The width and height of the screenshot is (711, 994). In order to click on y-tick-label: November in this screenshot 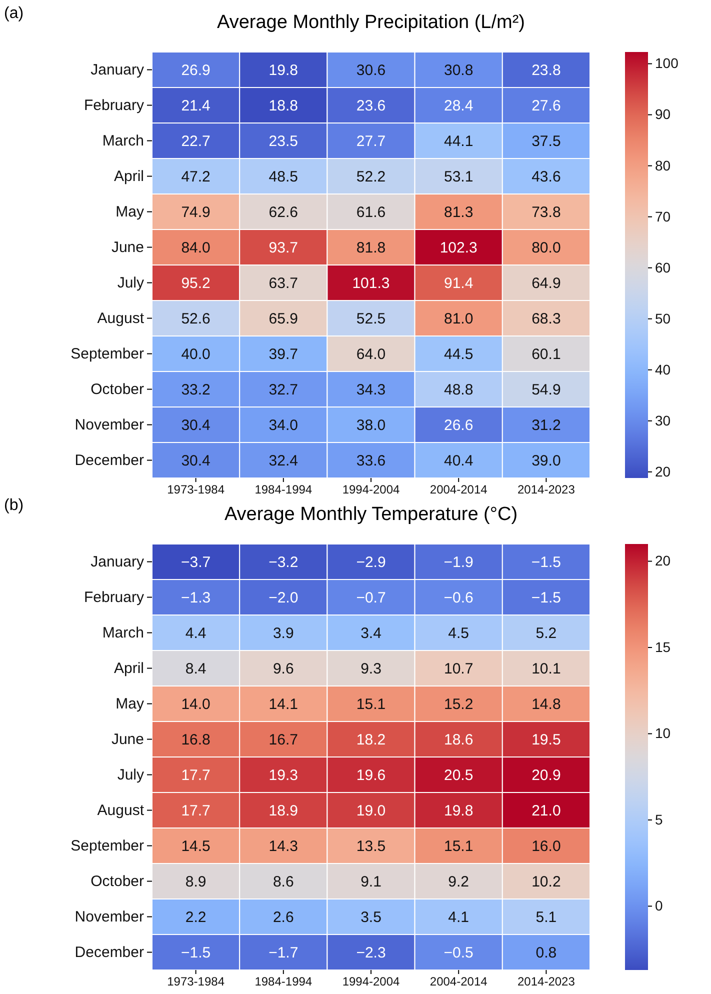, I will do `click(109, 425)`.